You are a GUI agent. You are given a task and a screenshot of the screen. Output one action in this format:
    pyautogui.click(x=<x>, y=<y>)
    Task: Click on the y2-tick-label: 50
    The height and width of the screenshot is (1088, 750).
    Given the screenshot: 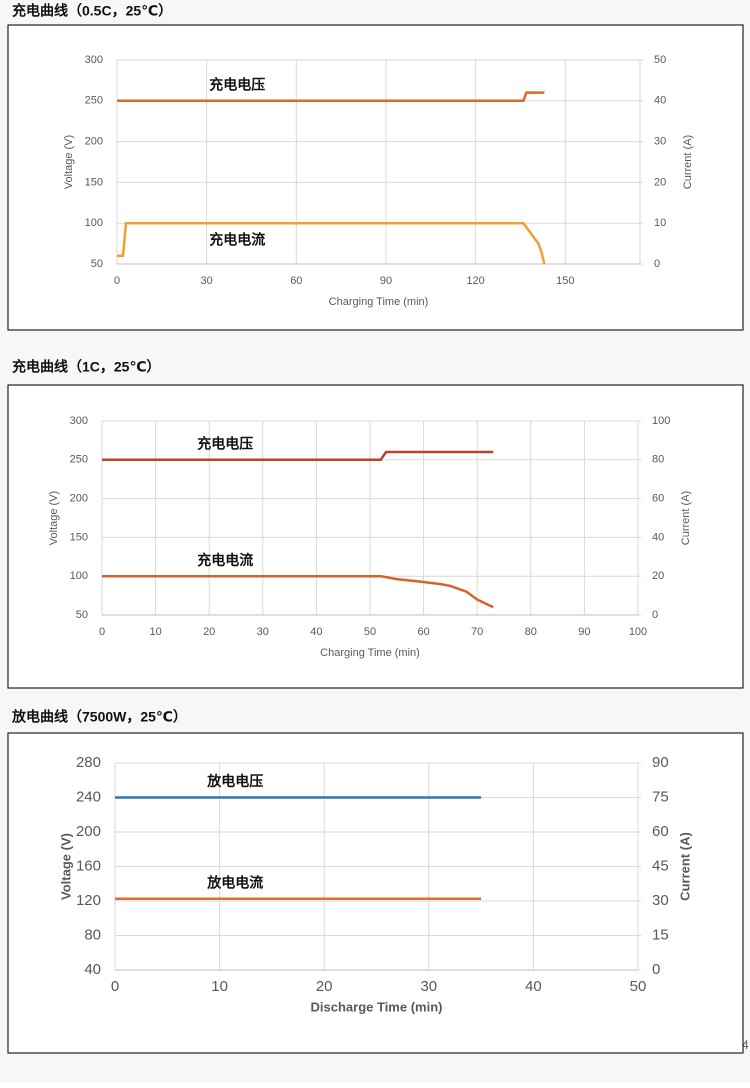 What is the action you would take?
    pyautogui.click(x=660, y=60)
    